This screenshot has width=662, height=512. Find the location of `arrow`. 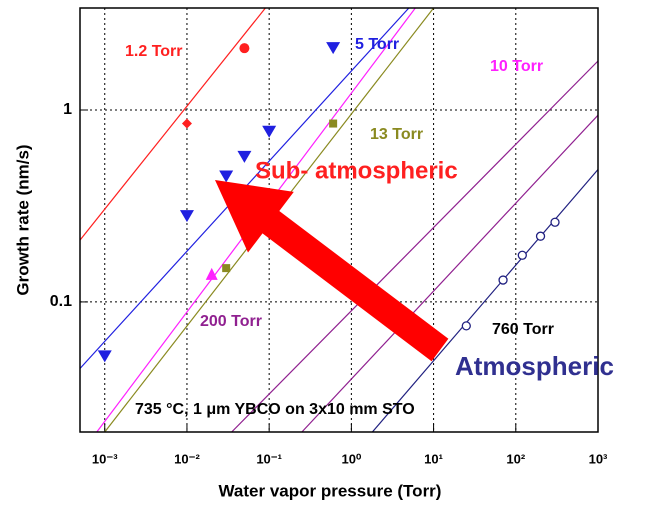

arrow is located at coordinates (332, 271).